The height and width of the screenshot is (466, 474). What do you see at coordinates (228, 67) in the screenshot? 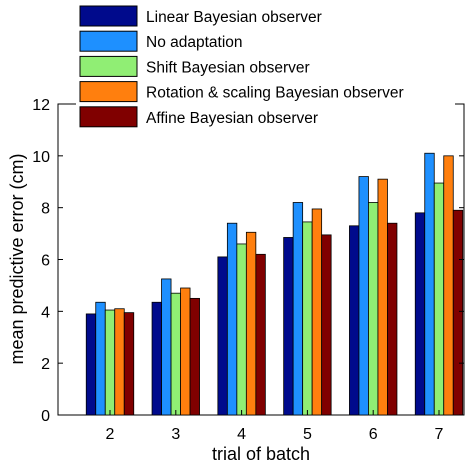
I see `legend-label: Shift Bayesian observer` at bounding box center [228, 67].